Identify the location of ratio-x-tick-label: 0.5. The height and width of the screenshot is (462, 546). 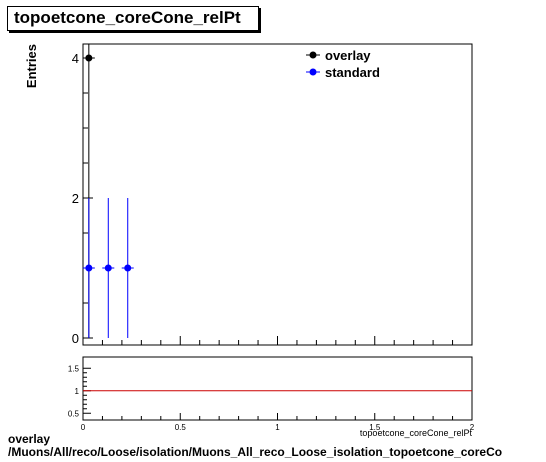
(181, 427).